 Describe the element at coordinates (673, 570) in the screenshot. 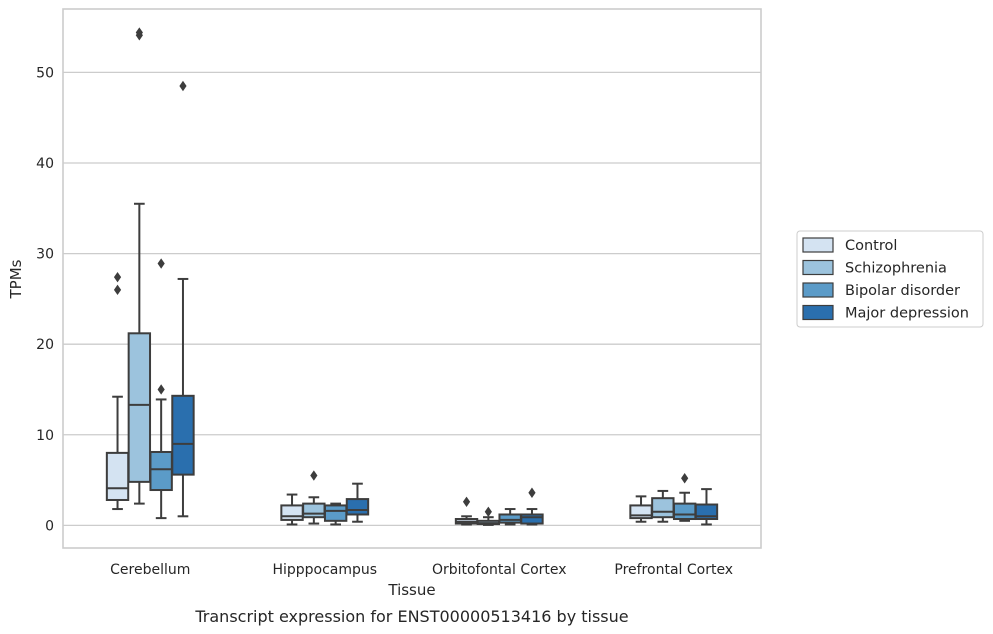

I see `x-tick-label: Prefrontal Cortex` at that location.